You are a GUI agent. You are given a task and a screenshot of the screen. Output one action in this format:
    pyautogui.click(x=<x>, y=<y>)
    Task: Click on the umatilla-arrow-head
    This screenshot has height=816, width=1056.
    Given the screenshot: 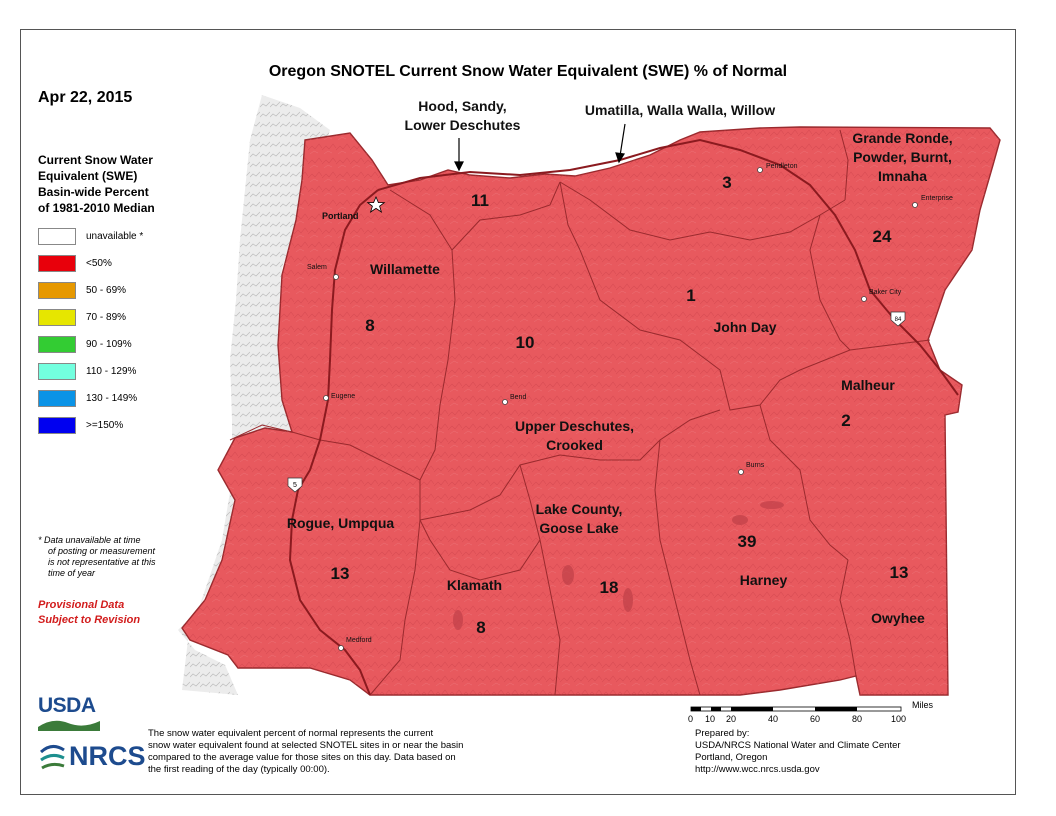 What is the action you would take?
    pyautogui.click(x=620, y=158)
    